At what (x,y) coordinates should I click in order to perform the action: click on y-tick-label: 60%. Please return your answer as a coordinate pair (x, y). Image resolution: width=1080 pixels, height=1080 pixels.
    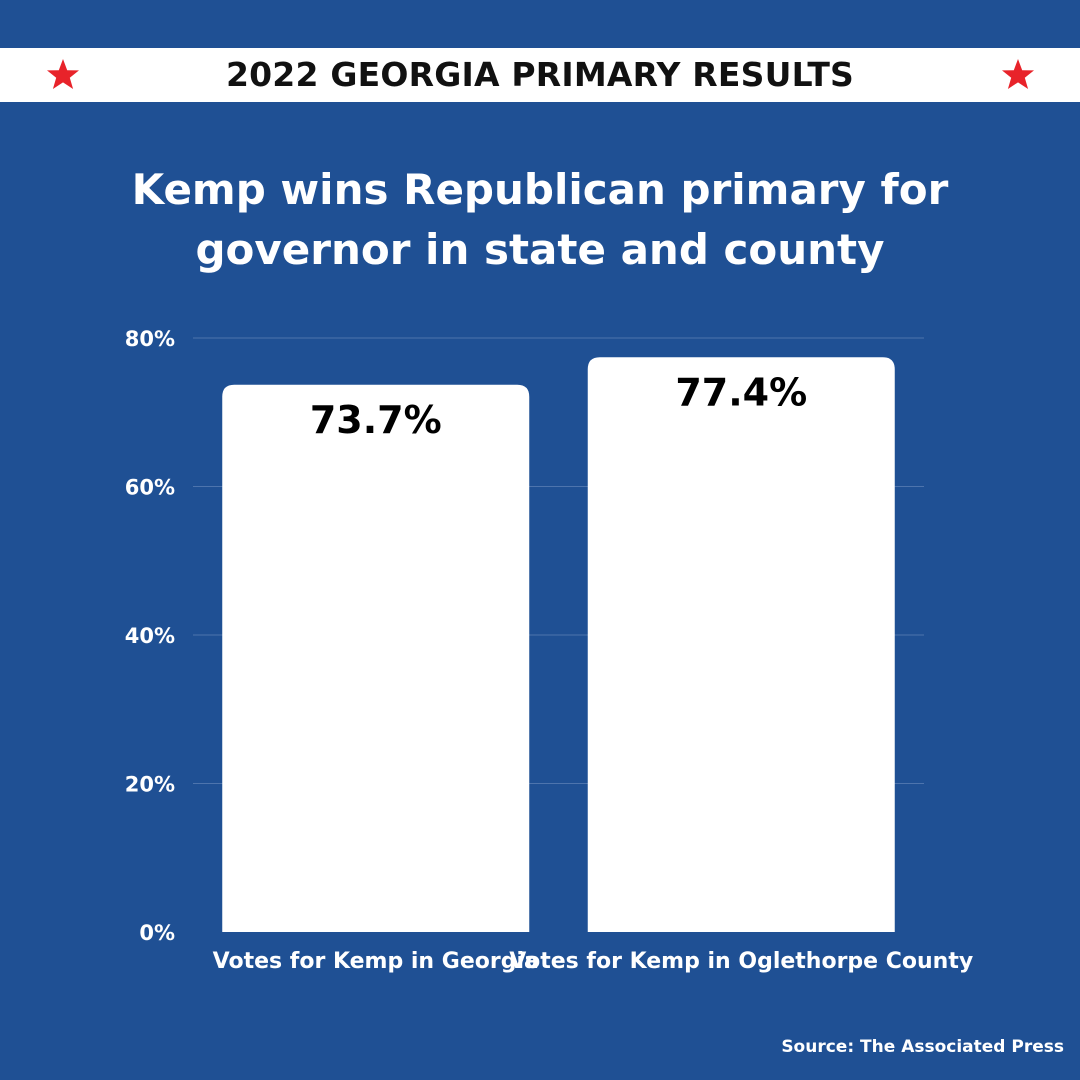
    Looking at the image, I should click on (150, 488).